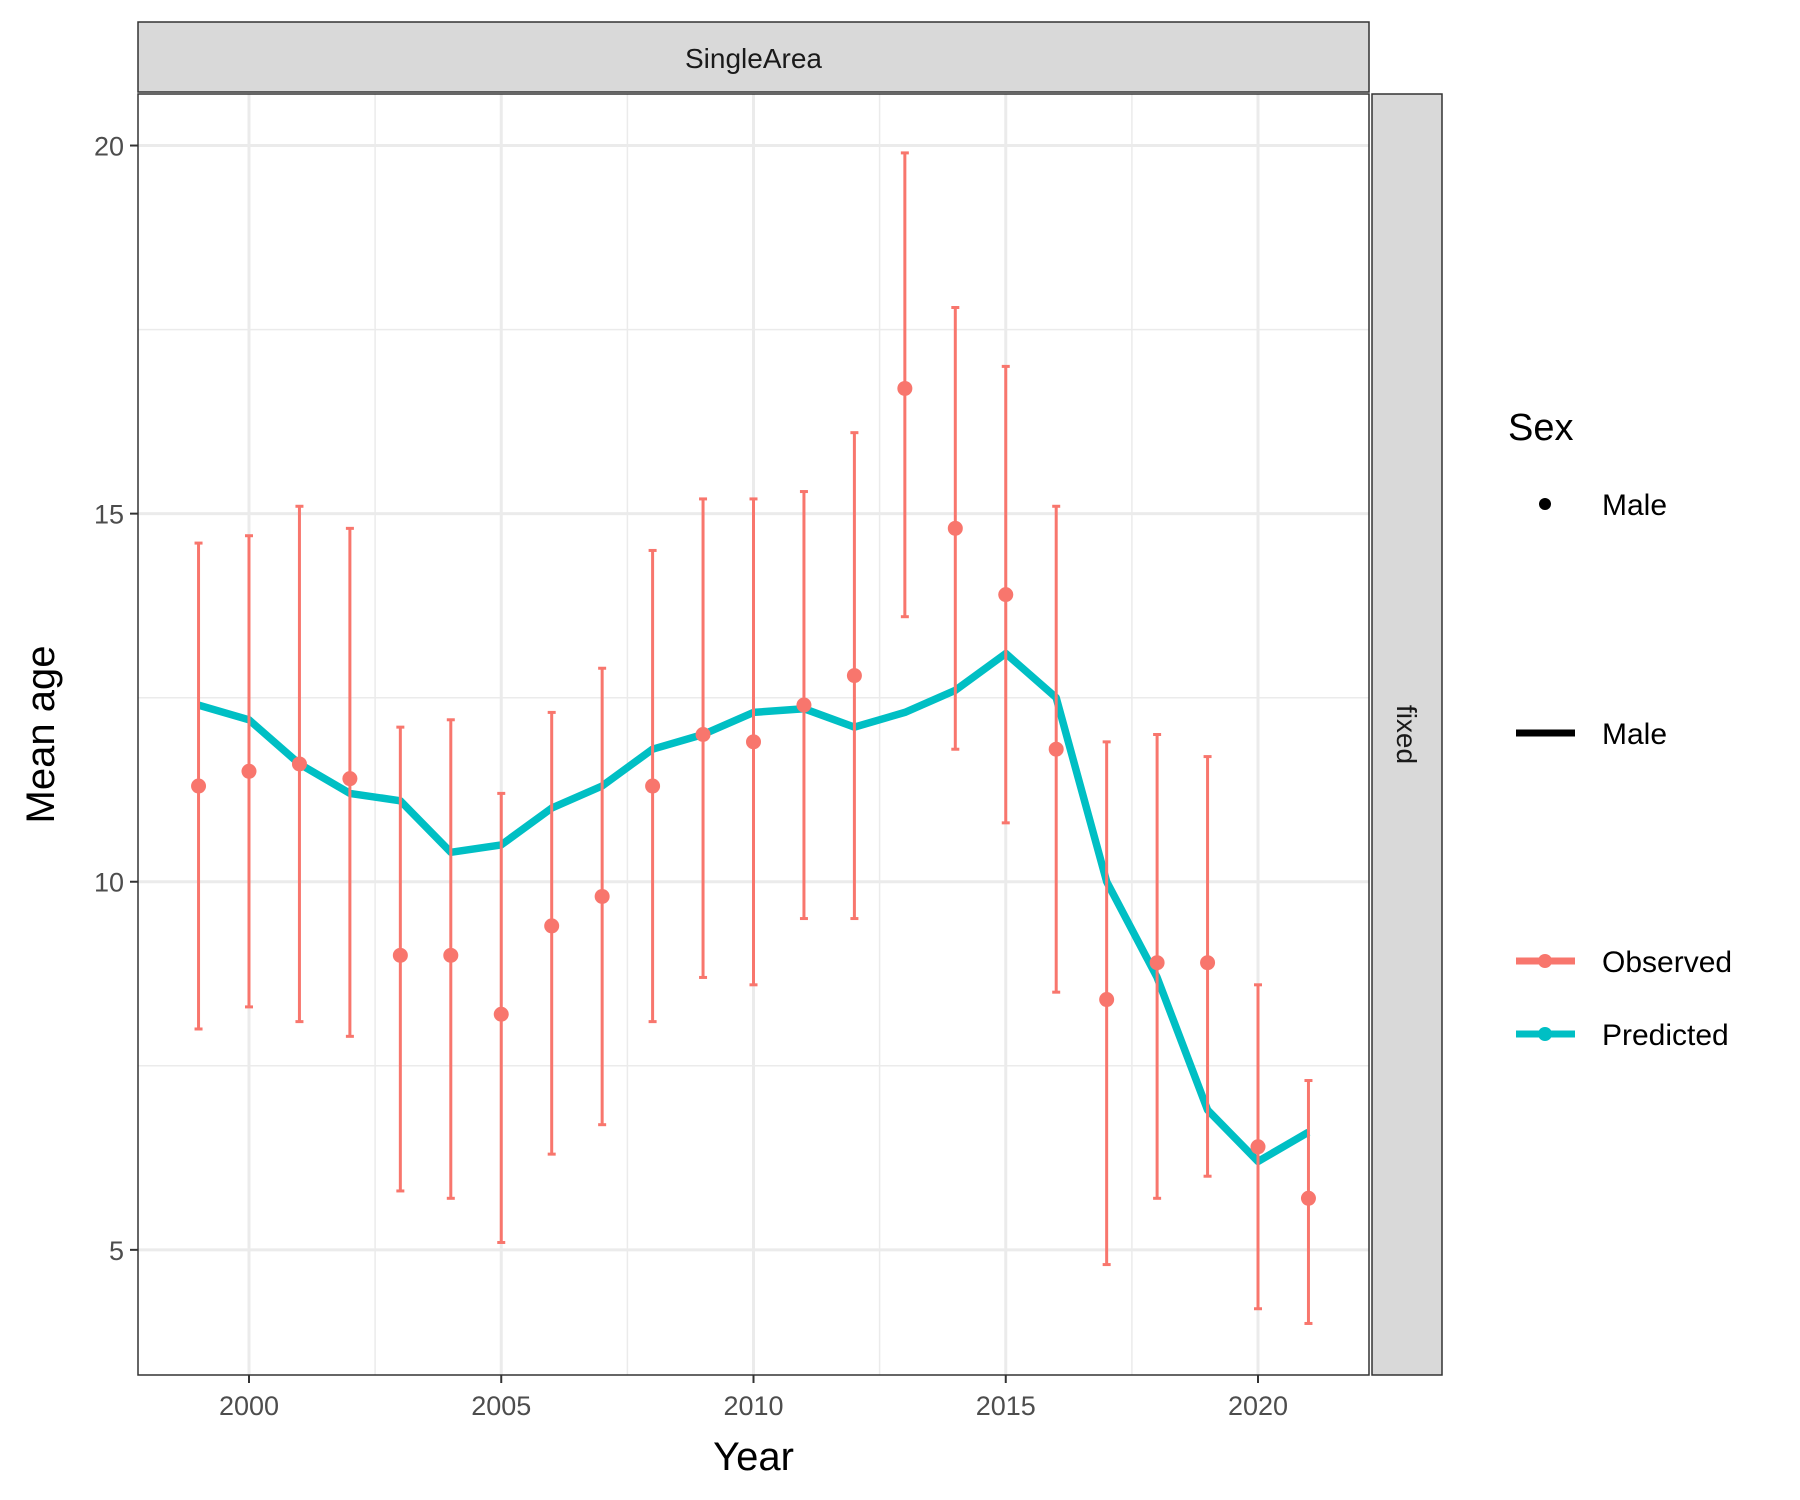 The image size is (1800, 1500). Describe the element at coordinates (501, 1406) in the screenshot. I see `x-tick-label: 2005` at that location.